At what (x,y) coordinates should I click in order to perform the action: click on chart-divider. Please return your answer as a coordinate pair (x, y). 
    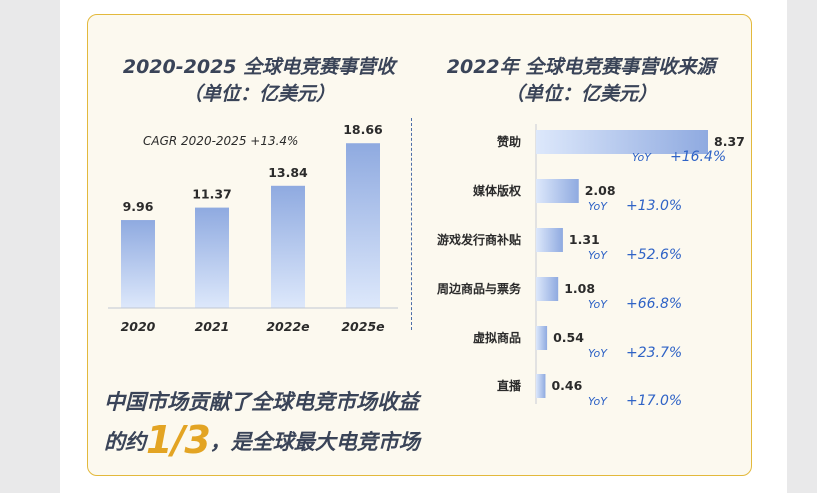
    Looking at the image, I should click on (411, 224).